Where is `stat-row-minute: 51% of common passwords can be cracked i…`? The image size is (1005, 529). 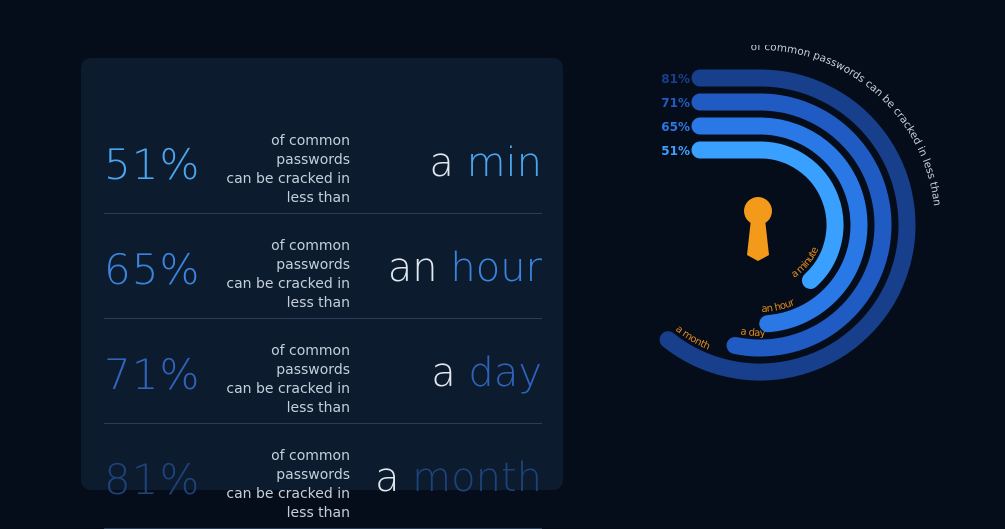 stat-row-minute: 51% of common passwords can be cracked i… is located at coordinates (323, 162).